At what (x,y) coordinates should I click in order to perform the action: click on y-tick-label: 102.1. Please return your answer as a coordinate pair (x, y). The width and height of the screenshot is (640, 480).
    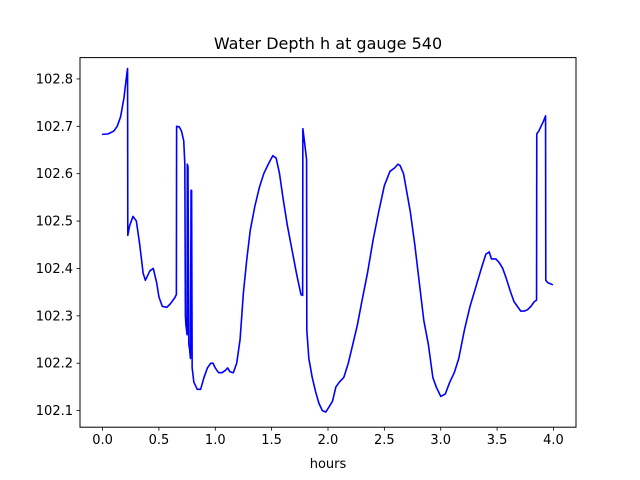
    Looking at the image, I should click on (54, 411).